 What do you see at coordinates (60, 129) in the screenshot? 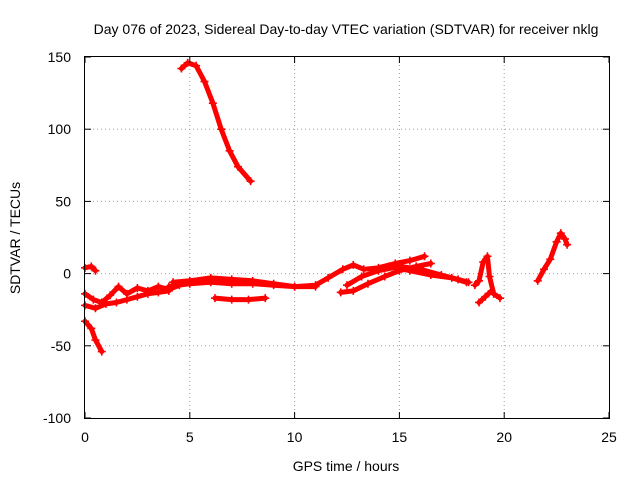
I see `y-tick-label: 100` at bounding box center [60, 129].